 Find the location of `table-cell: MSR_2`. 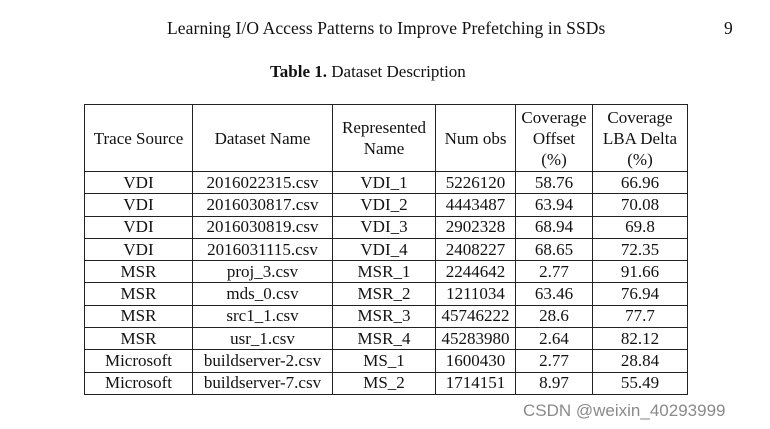

table-cell: MSR_2 is located at coordinates (384, 294).